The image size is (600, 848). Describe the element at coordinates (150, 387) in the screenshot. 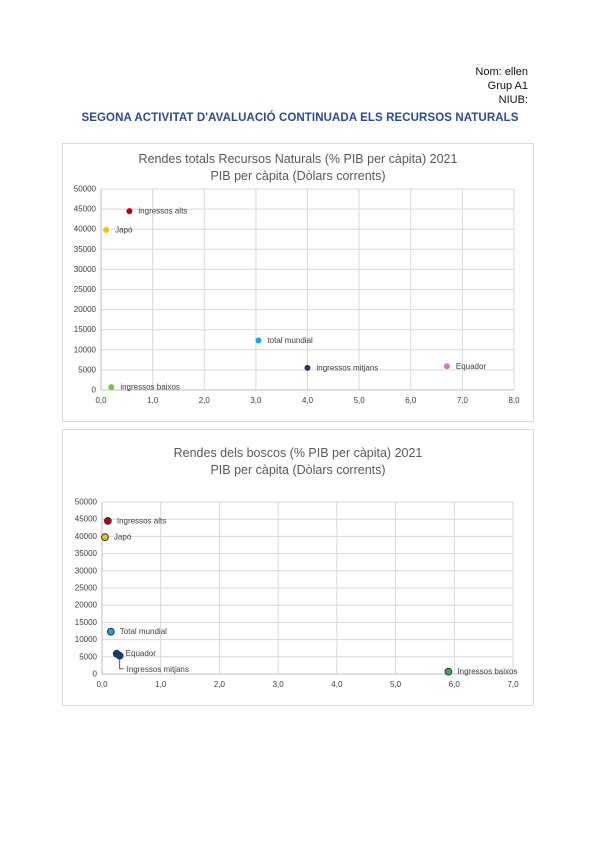

I see `point-label: ingressos baixos` at that location.